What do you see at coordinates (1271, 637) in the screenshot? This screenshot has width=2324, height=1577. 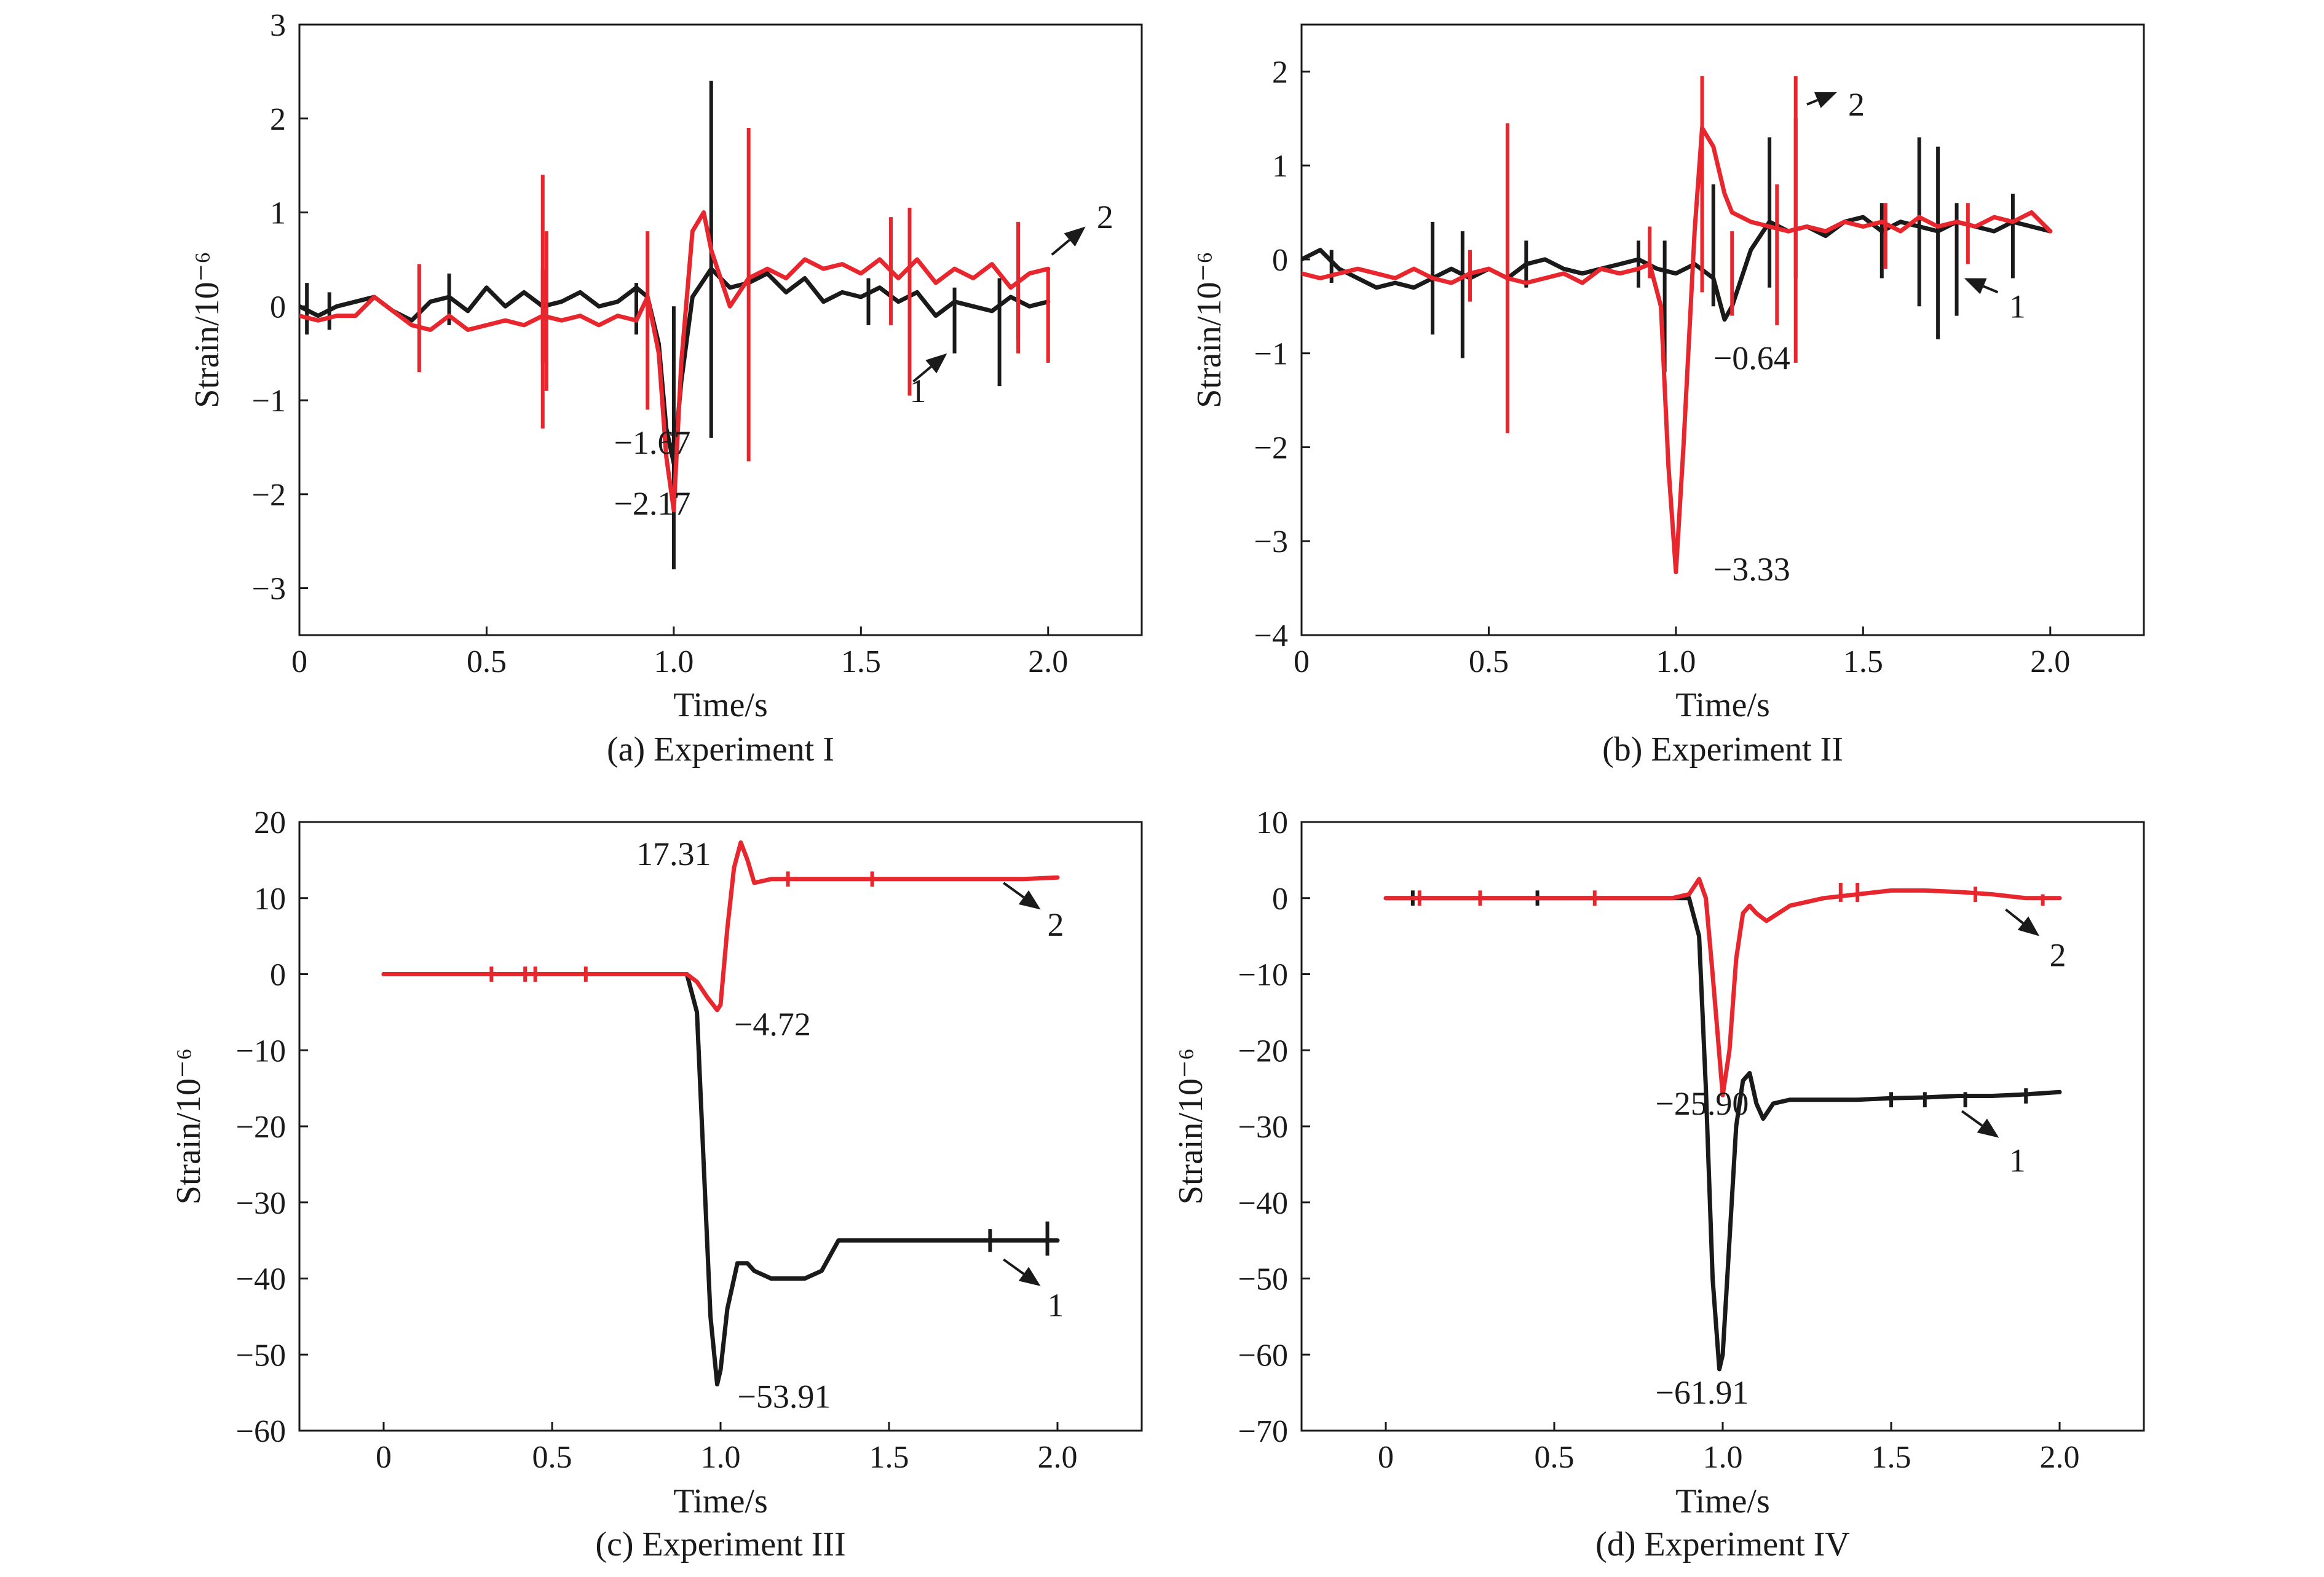 I see `y-tick-label: −4` at bounding box center [1271, 637].